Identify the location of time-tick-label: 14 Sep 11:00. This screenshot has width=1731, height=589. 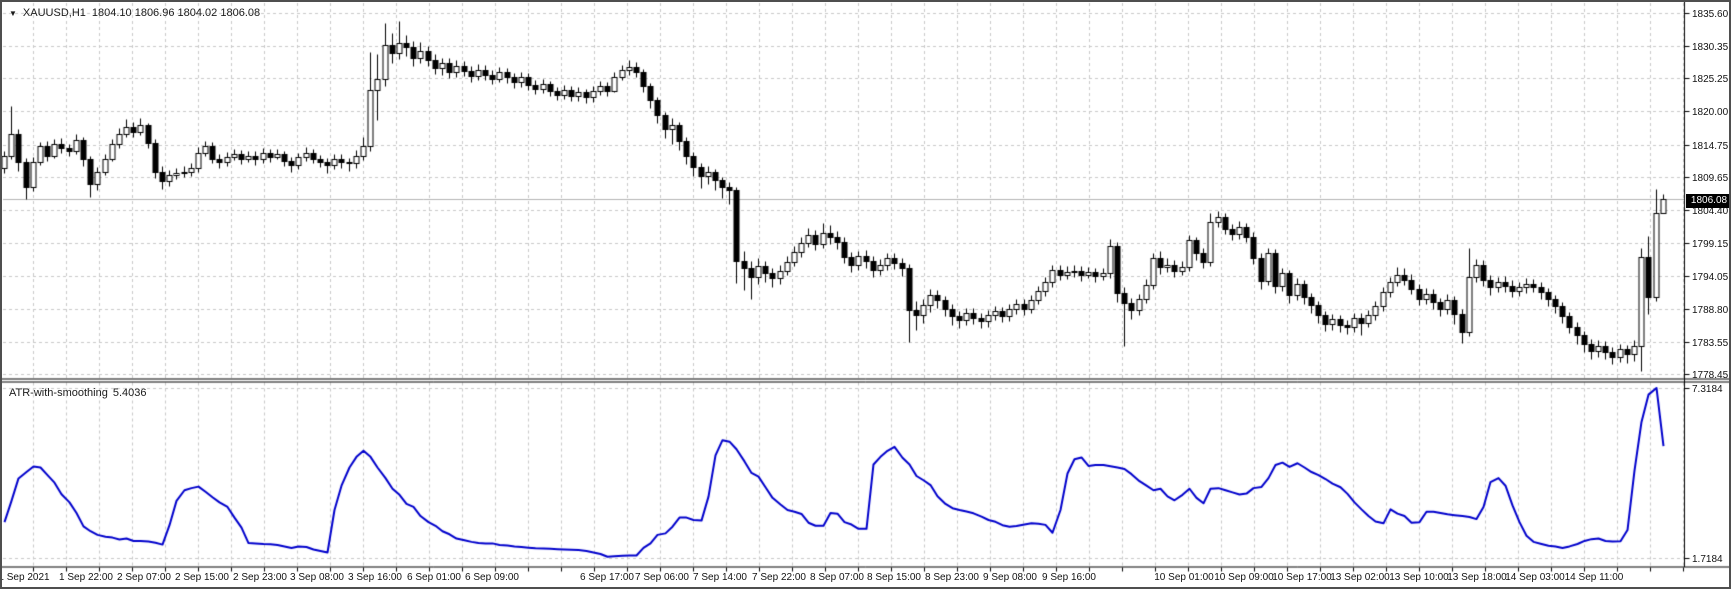
(1594, 577).